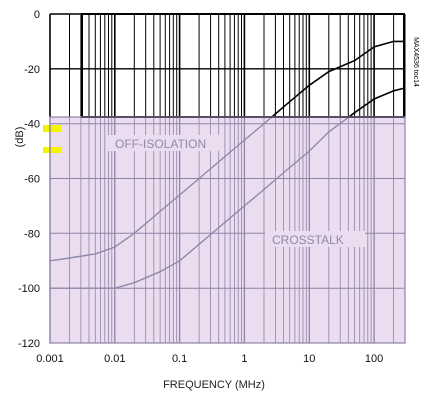 The height and width of the screenshot is (400, 428). Describe the element at coordinates (50, 359) in the screenshot. I see `x-tick-label: 0.001` at that location.